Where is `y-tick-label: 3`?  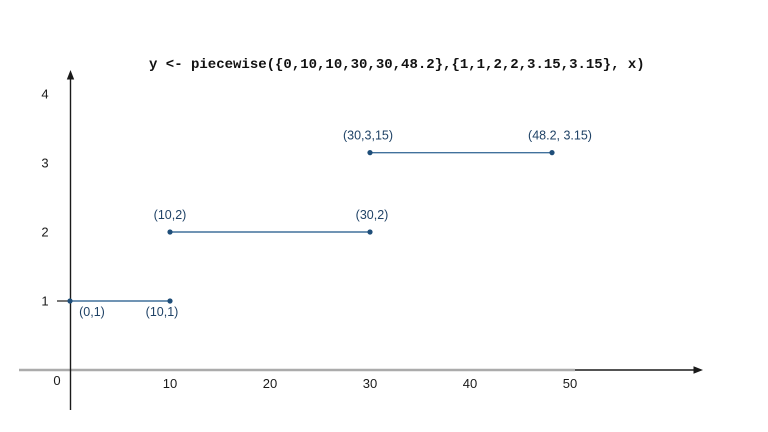
y-tick-label: 3 is located at coordinates (44, 163).